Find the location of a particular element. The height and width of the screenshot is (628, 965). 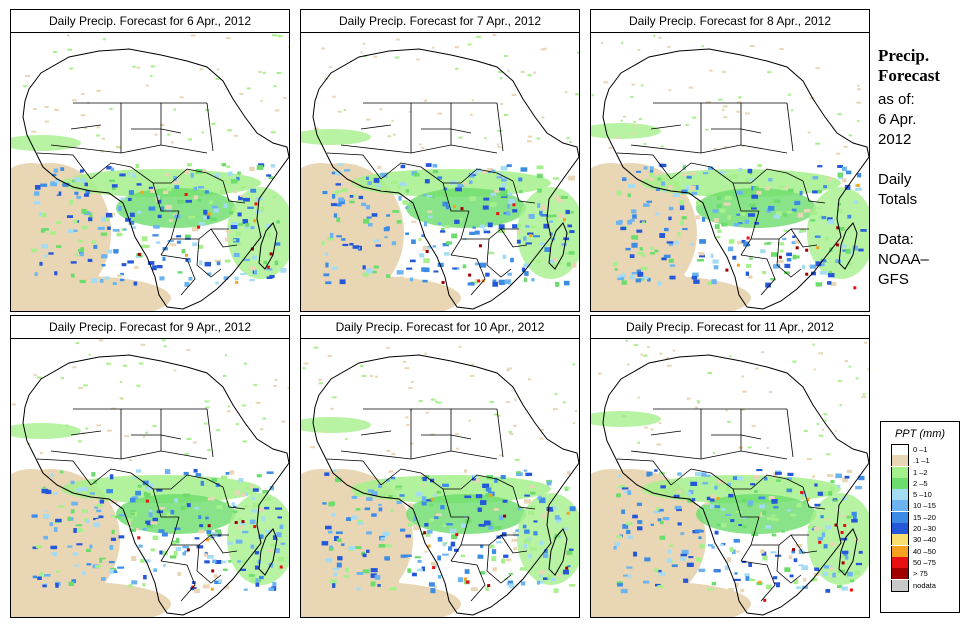

legend-label: 40 –50 is located at coordinates (924, 551).